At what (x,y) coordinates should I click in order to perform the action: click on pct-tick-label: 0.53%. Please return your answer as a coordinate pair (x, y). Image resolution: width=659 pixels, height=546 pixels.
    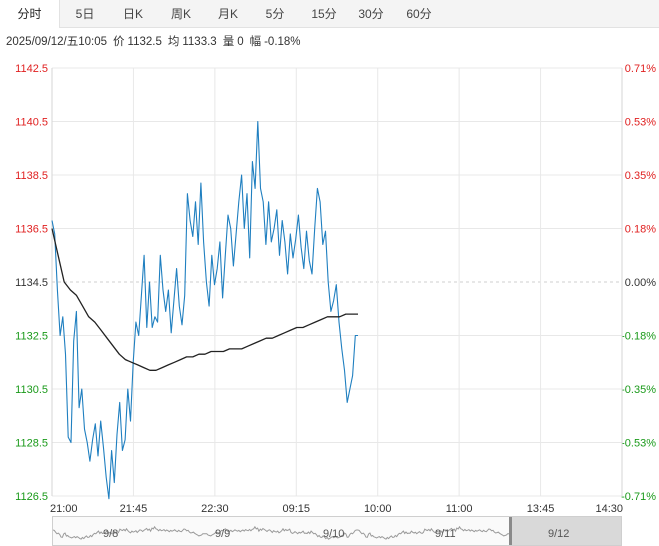
    Looking at the image, I should click on (640, 123).